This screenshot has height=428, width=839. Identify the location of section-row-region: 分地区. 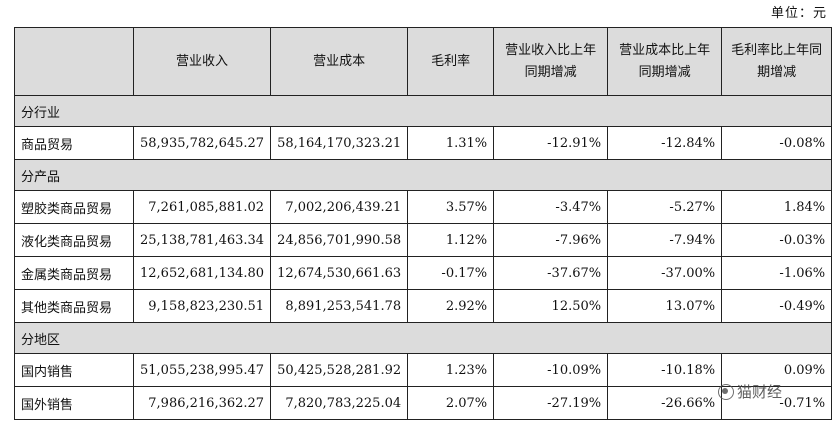
(423, 338).